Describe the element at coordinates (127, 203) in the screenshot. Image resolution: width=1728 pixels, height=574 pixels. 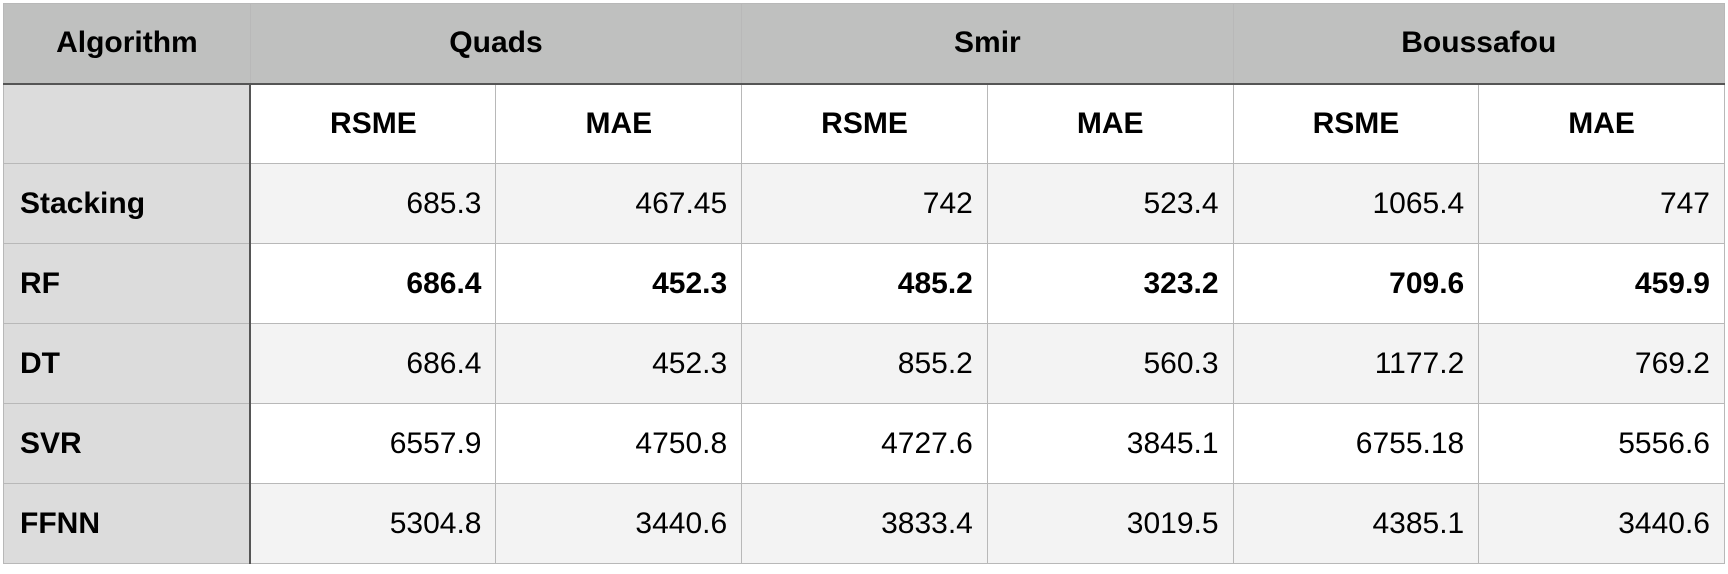
I see `row-label: Stacking` at that location.